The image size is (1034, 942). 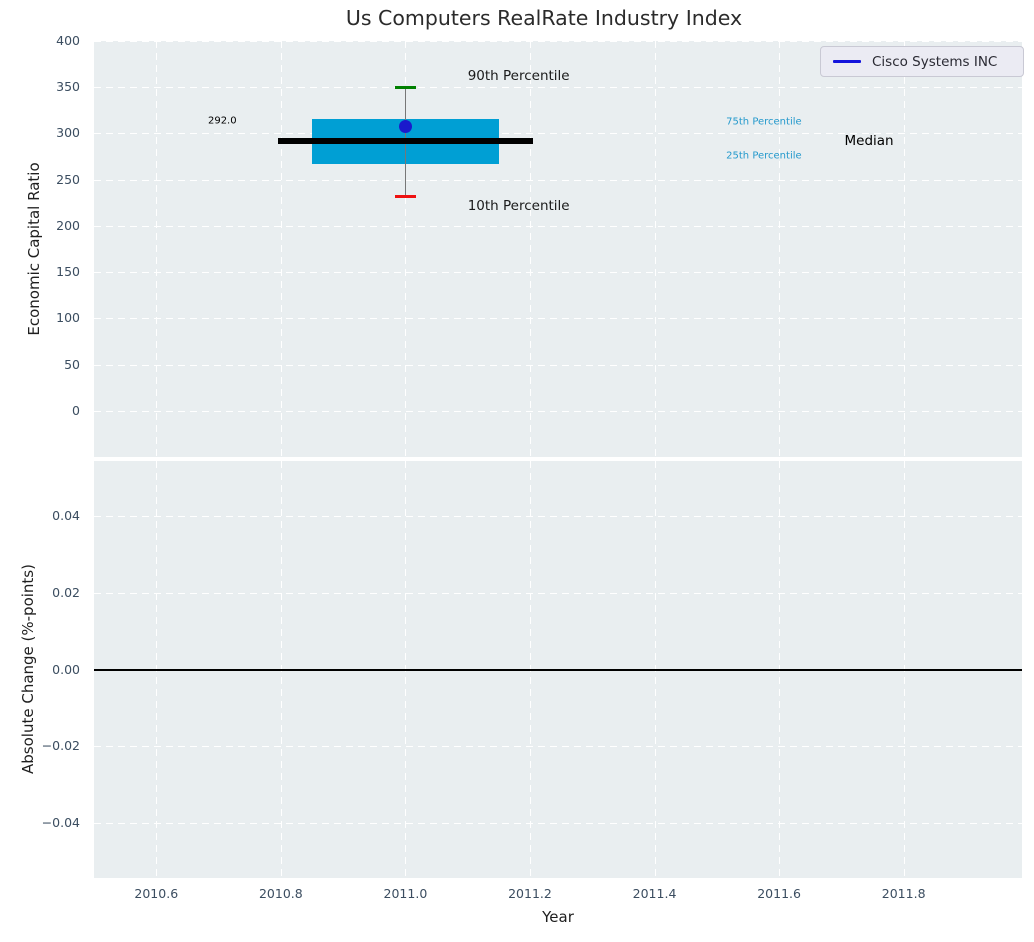 I want to click on x-tick-label: 2011.8, so click(x=903, y=893).